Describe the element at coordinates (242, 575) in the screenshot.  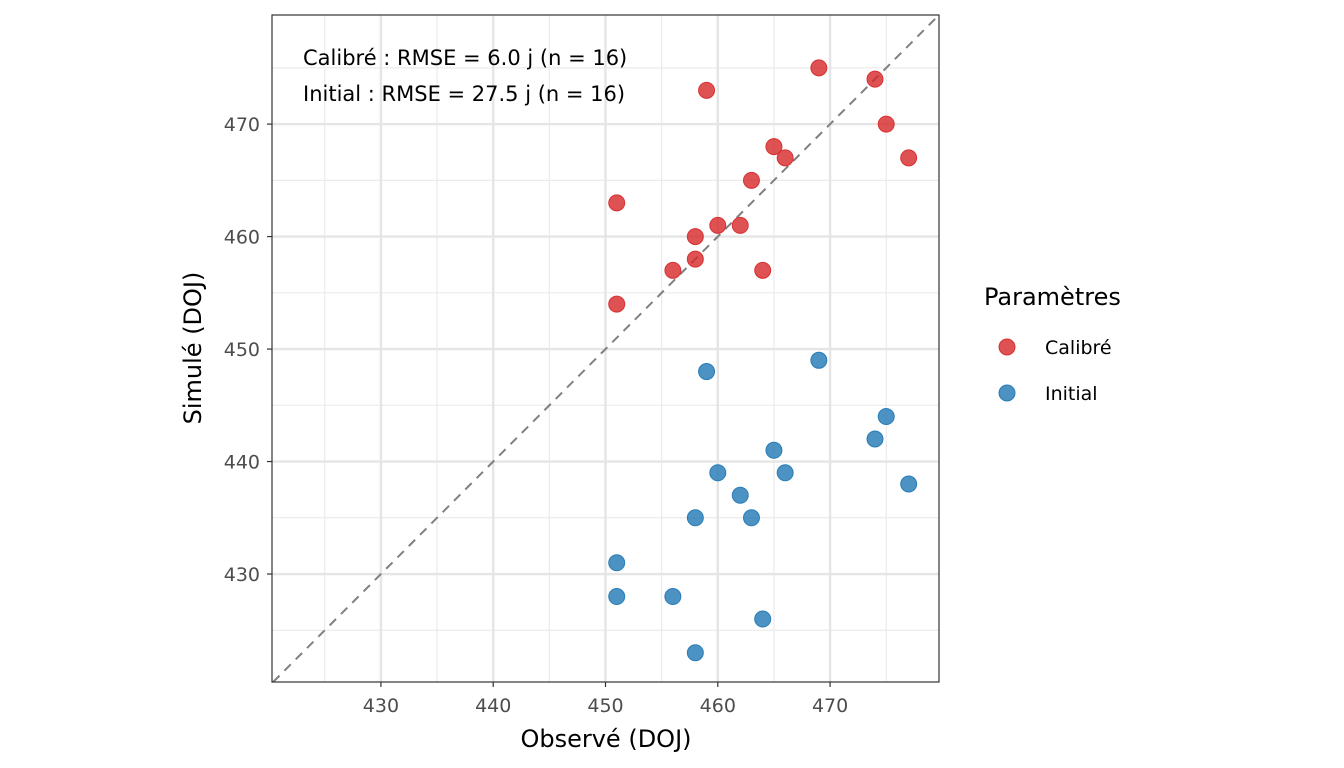
I see `y-tick-label: 430` at that location.